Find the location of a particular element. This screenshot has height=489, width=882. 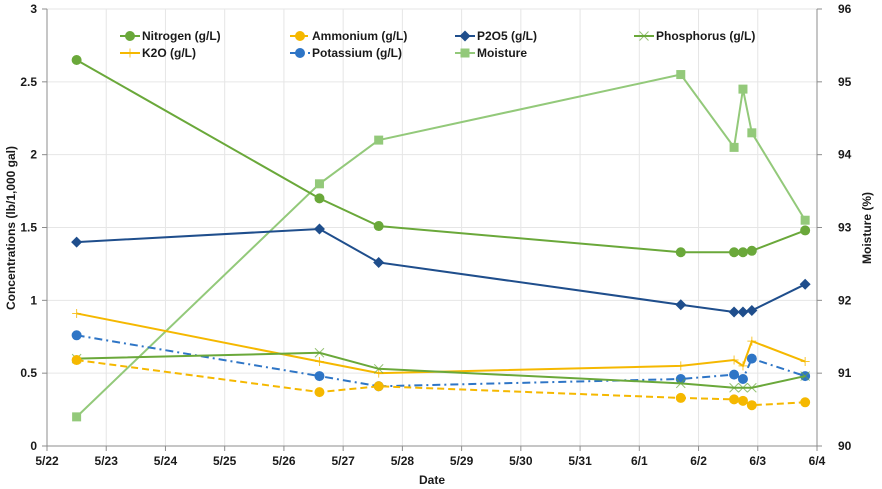

legend-label: K2O (g/L) is located at coordinates (169, 53).